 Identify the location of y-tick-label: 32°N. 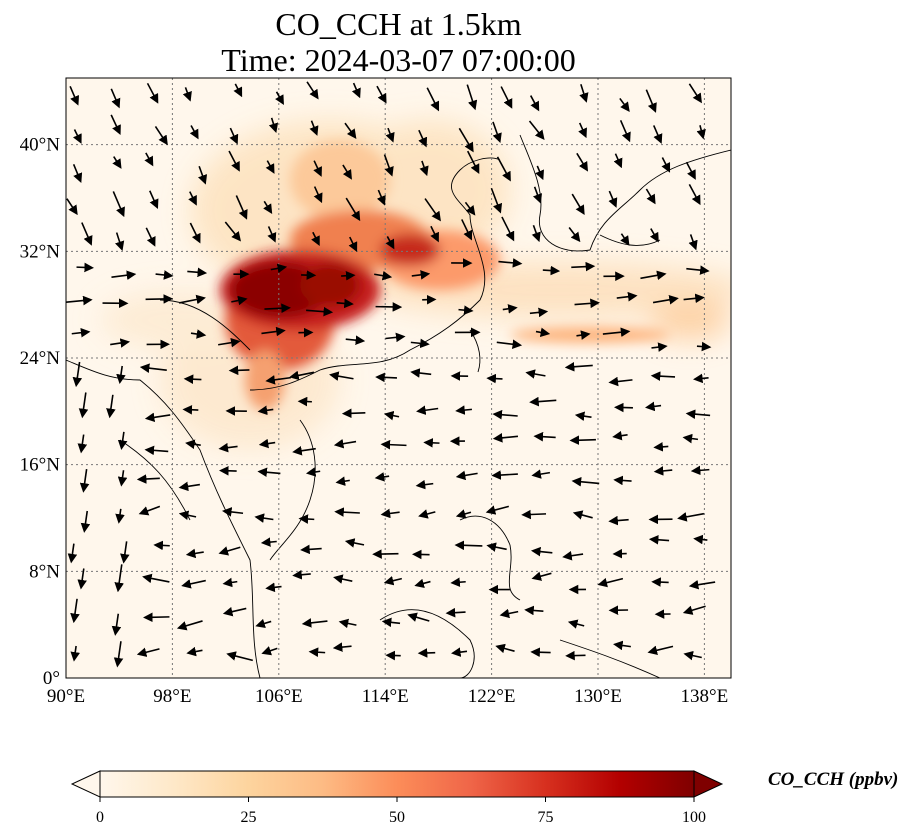
(40, 251).